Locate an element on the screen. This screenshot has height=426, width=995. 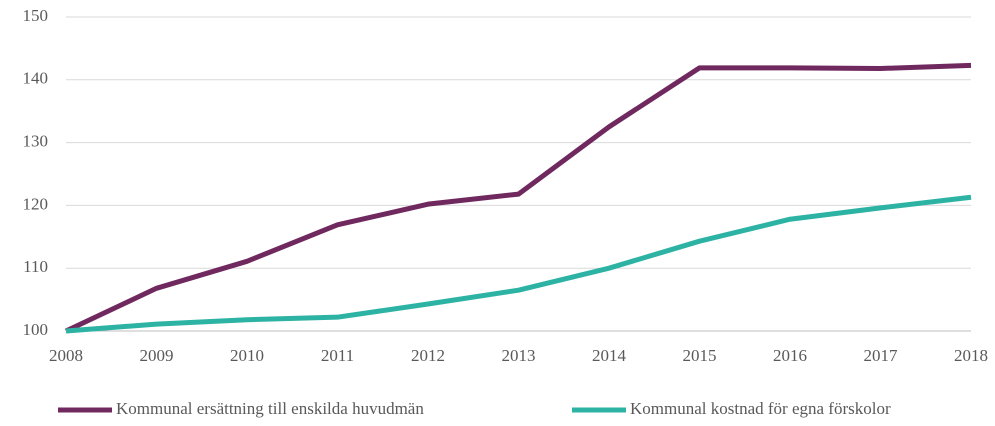
y-tick-label: 150 is located at coordinates (36, 15).